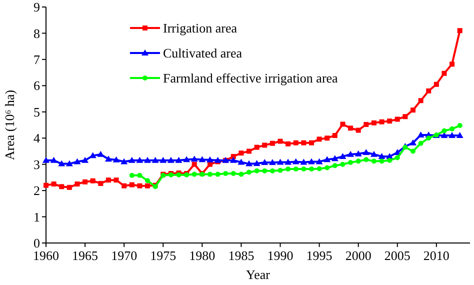 The image size is (474, 285). What do you see at coordinates (397, 255) in the screenshot?
I see `x-tick-label: 2005` at bounding box center [397, 255].